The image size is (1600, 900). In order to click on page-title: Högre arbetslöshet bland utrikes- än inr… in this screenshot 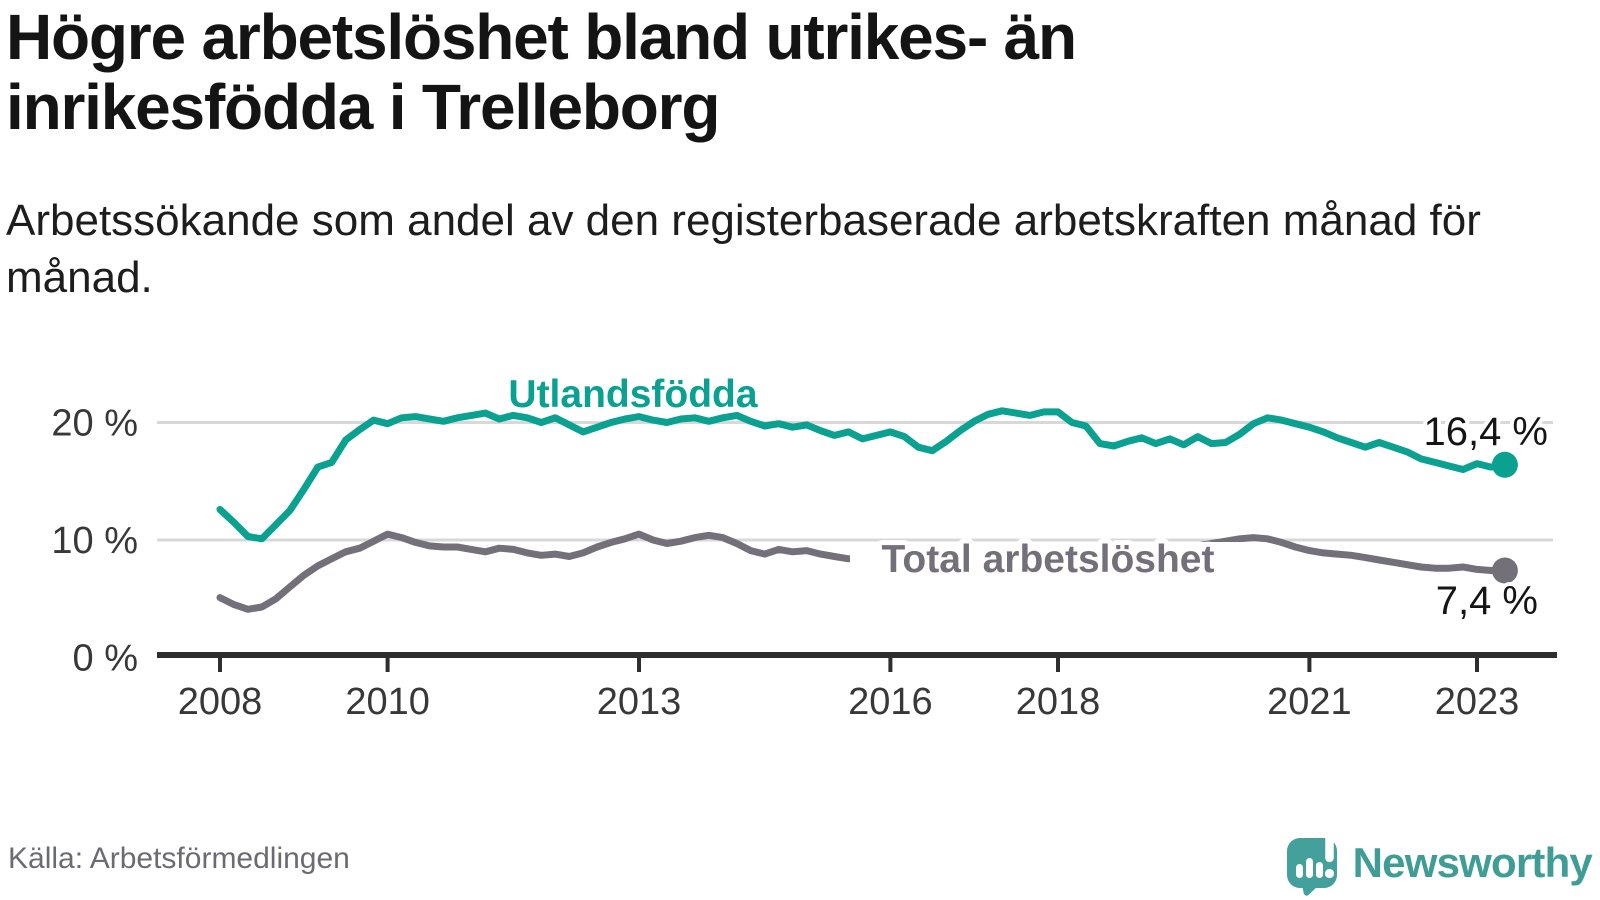, I will do `click(541, 72)`.